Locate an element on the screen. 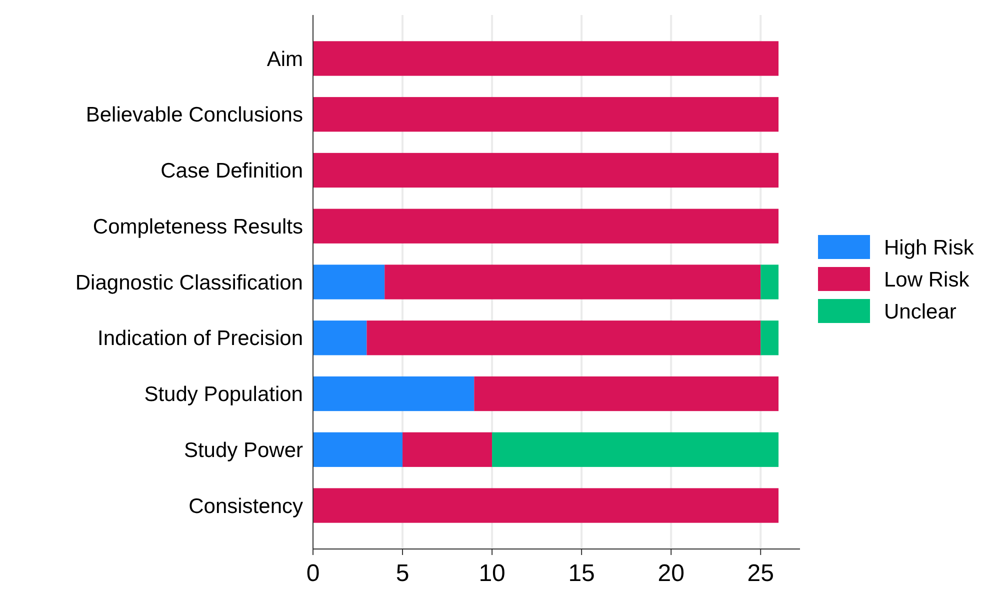 Image resolution: width=1000 pixels, height=594 pixels. y-tick-label: Diagnostic Classification is located at coordinates (189, 282).